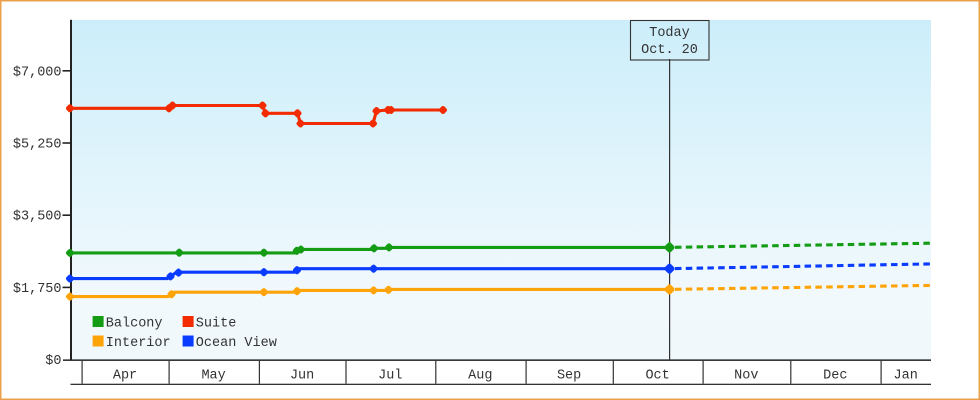  Describe the element at coordinates (657, 375) in the screenshot. I see `svg-text: Oct` at that location.